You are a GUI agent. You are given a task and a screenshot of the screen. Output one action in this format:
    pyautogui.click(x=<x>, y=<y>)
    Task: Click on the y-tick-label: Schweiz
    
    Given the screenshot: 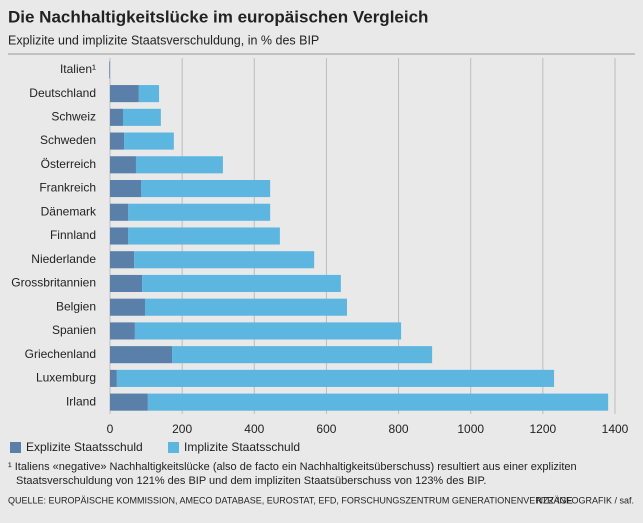 What is the action you would take?
    pyautogui.click(x=73, y=117)
    